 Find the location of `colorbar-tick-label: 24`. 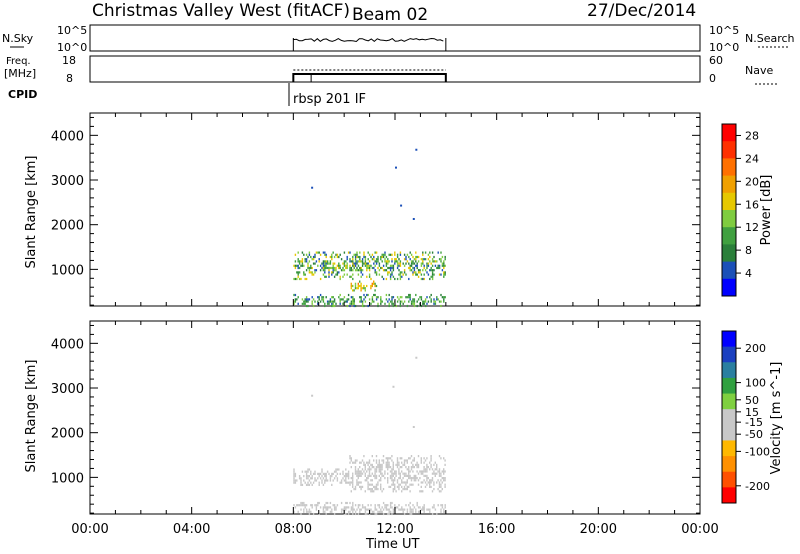

colorbar-tick-label: 24 is located at coordinates (752, 158).